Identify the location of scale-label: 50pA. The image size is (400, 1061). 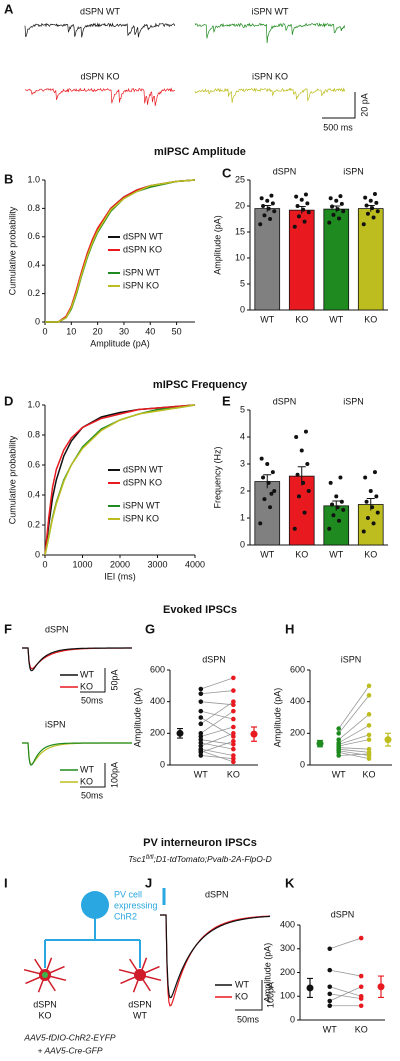
(114, 679).